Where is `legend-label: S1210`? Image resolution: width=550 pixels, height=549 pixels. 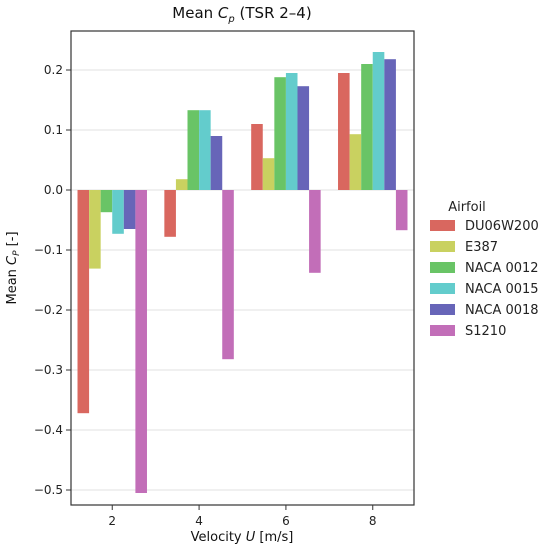 legend-label: S1210 is located at coordinates (485, 331).